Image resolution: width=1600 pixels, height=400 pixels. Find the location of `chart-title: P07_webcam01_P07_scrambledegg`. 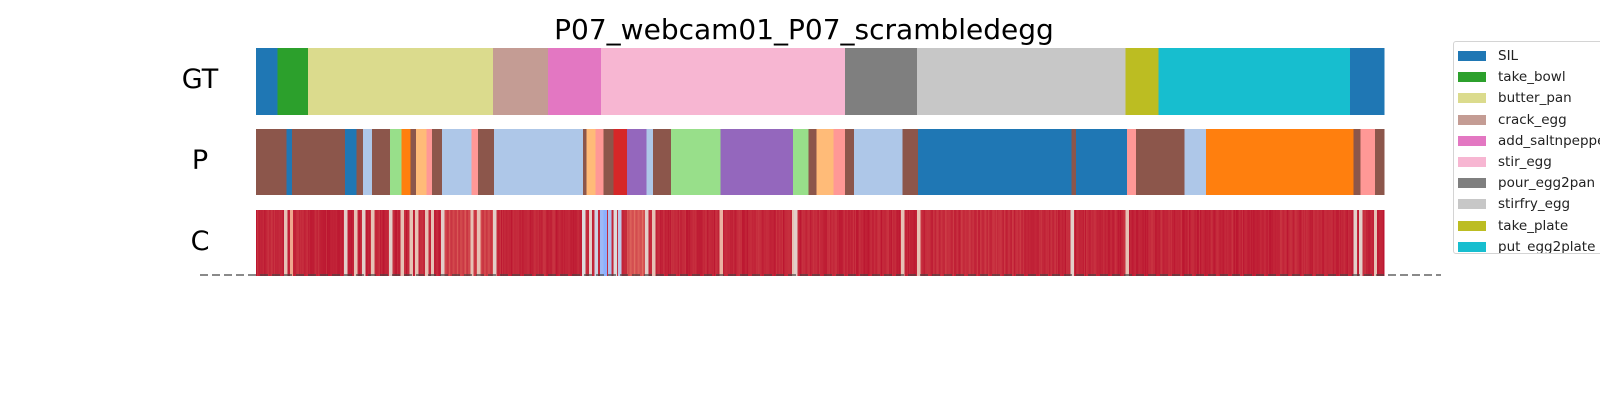

chart-title: P07_webcam01_P07_scrambledegg is located at coordinates (804, 29).